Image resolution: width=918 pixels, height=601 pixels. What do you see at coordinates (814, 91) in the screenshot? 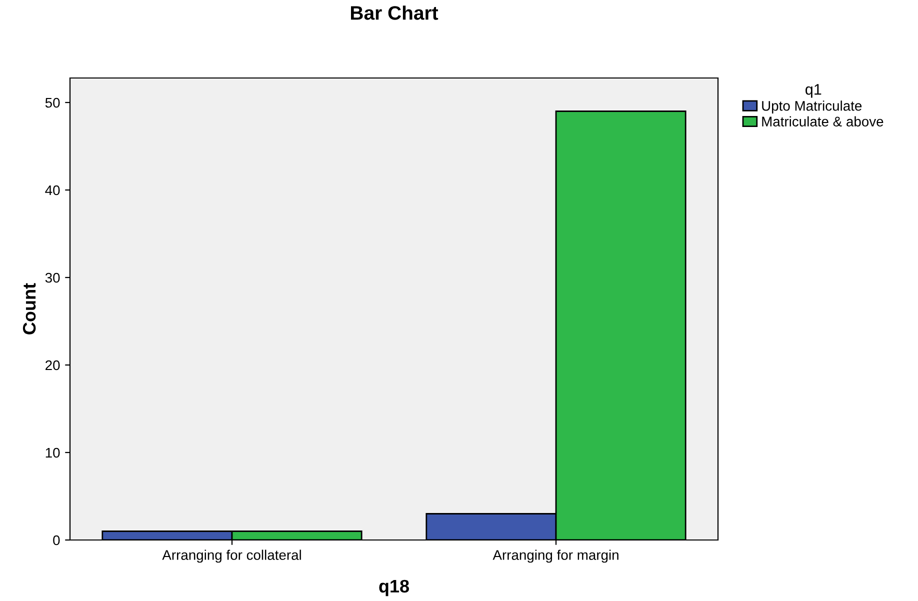
I see `legend-title: q1` at bounding box center [814, 91].